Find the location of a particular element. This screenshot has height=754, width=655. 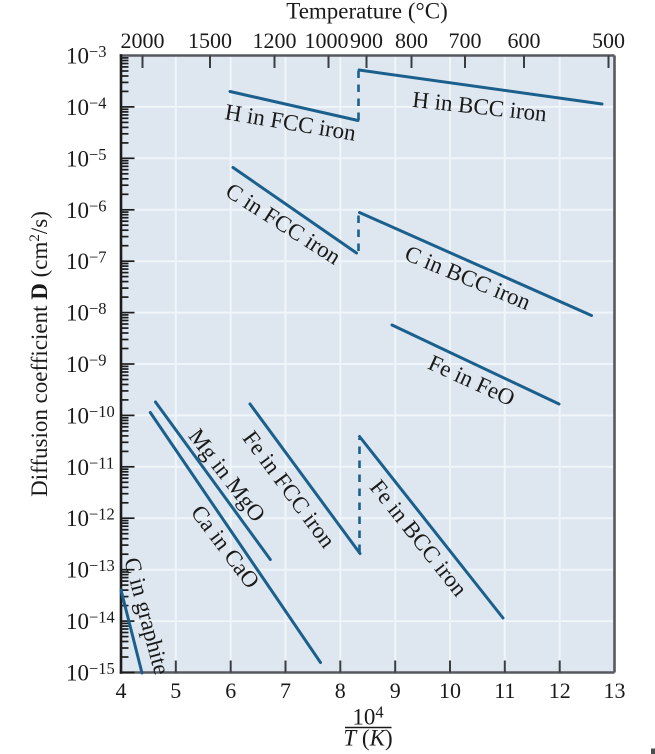

svg-text: 6 is located at coordinates (230, 690).